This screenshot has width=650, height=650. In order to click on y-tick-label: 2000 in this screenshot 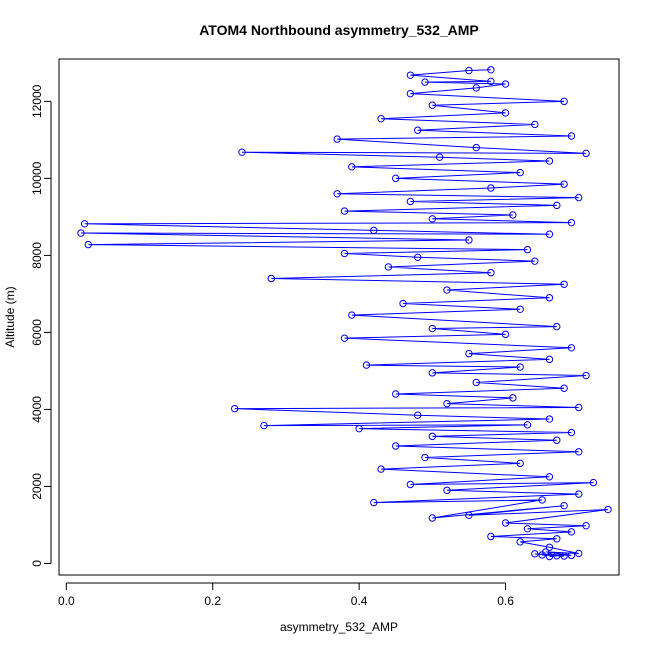, I will do `click(37, 486)`.